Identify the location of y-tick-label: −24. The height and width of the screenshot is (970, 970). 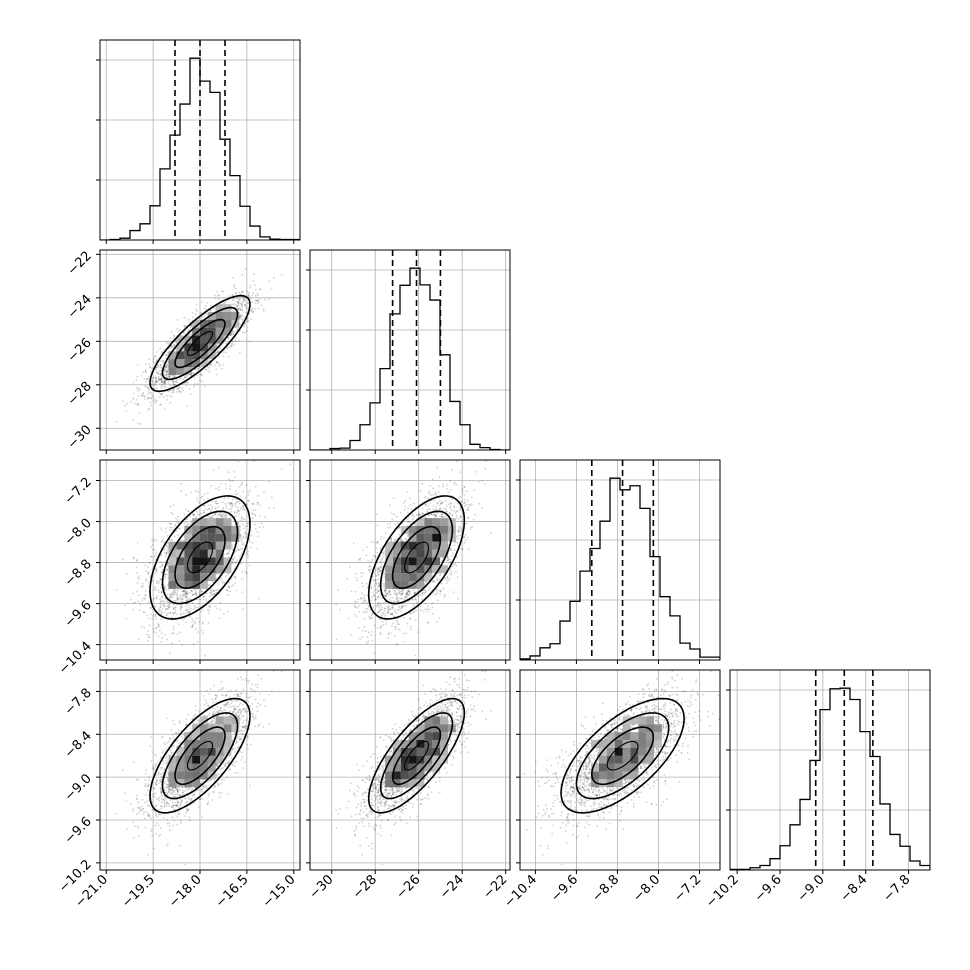
(80, 307).